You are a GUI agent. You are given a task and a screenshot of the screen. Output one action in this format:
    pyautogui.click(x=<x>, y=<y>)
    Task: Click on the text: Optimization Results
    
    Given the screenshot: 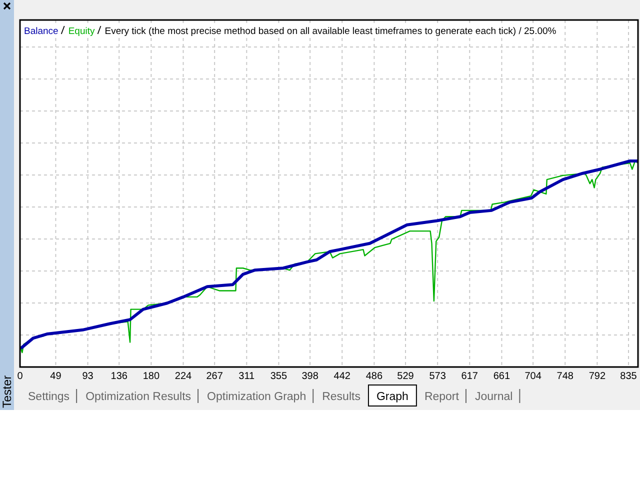 What is the action you would take?
    pyautogui.click(x=139, y=397)
    